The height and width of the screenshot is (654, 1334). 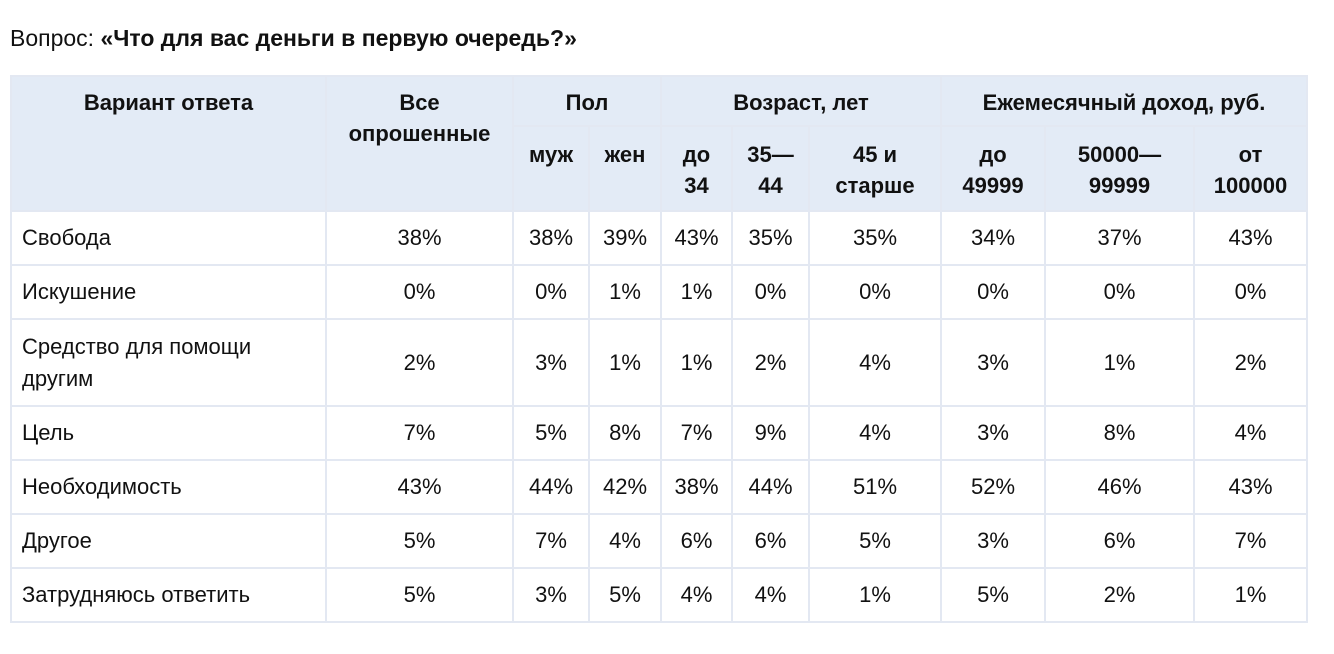 I want to click on value-cell: 51%, so click(x=875, y=487).